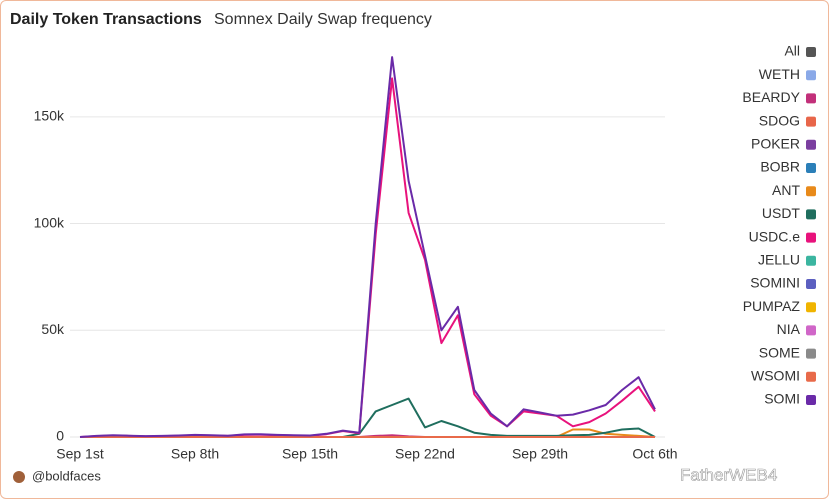 The width and height of the screenshot is (829, 499). Describe the element at coordinates (792, 51) in the screenshot. I see `legend-label: All` at that location.